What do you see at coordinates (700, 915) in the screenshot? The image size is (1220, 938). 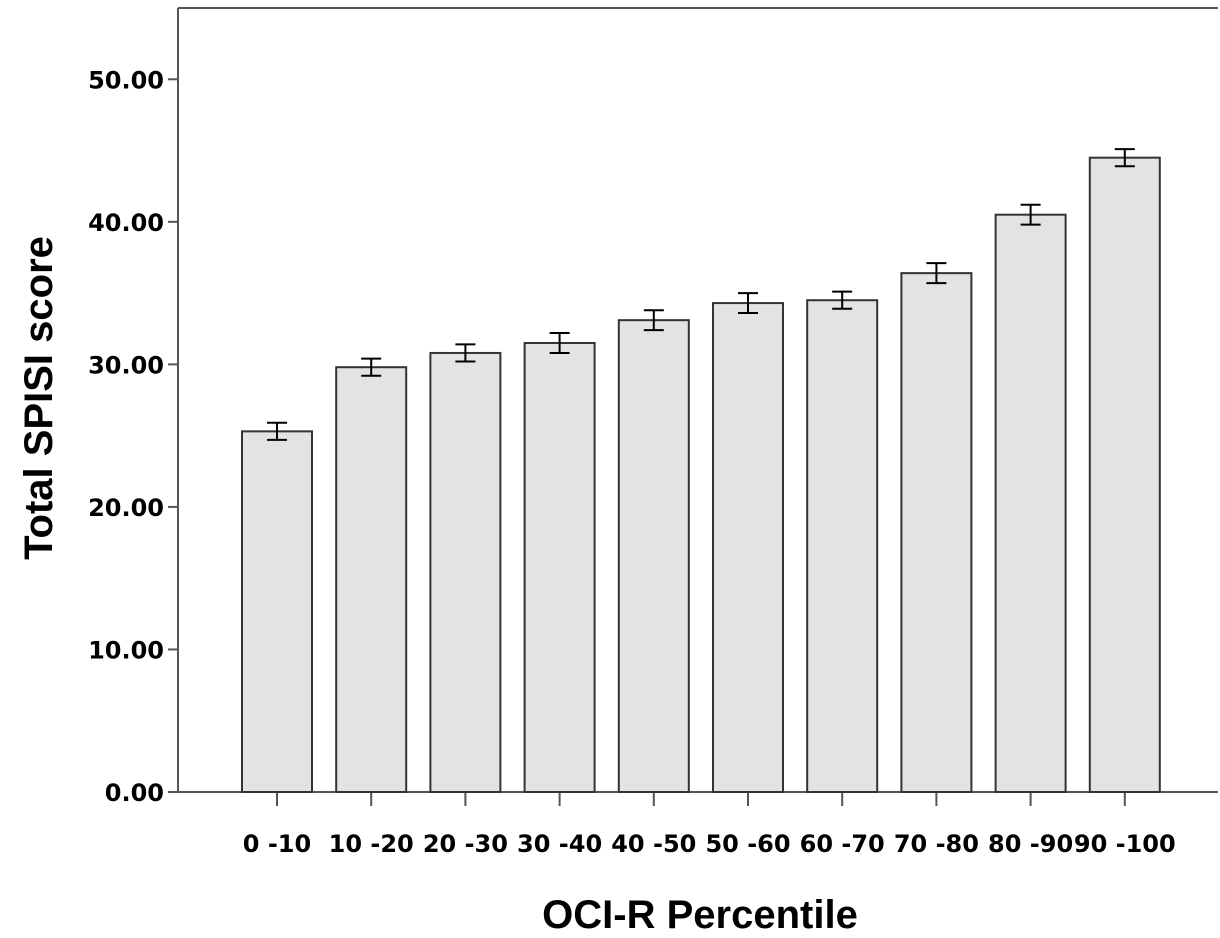 I see `x-axis-title: OCI-R Percentile` at bounding box center [700, 915].